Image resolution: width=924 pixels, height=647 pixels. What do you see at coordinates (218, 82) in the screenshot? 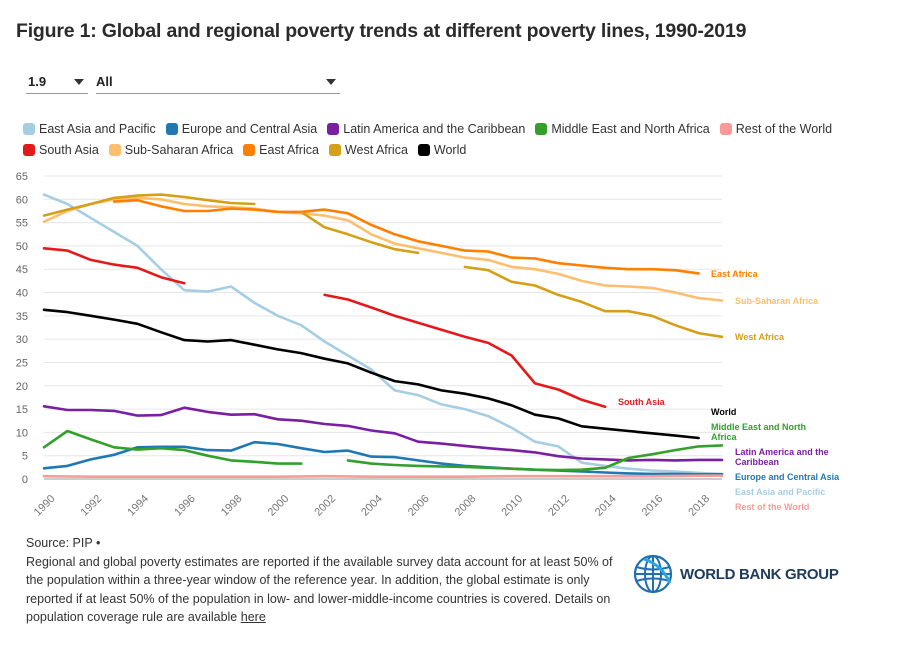
I see `region-select: All` at bounding box center [218, 82].